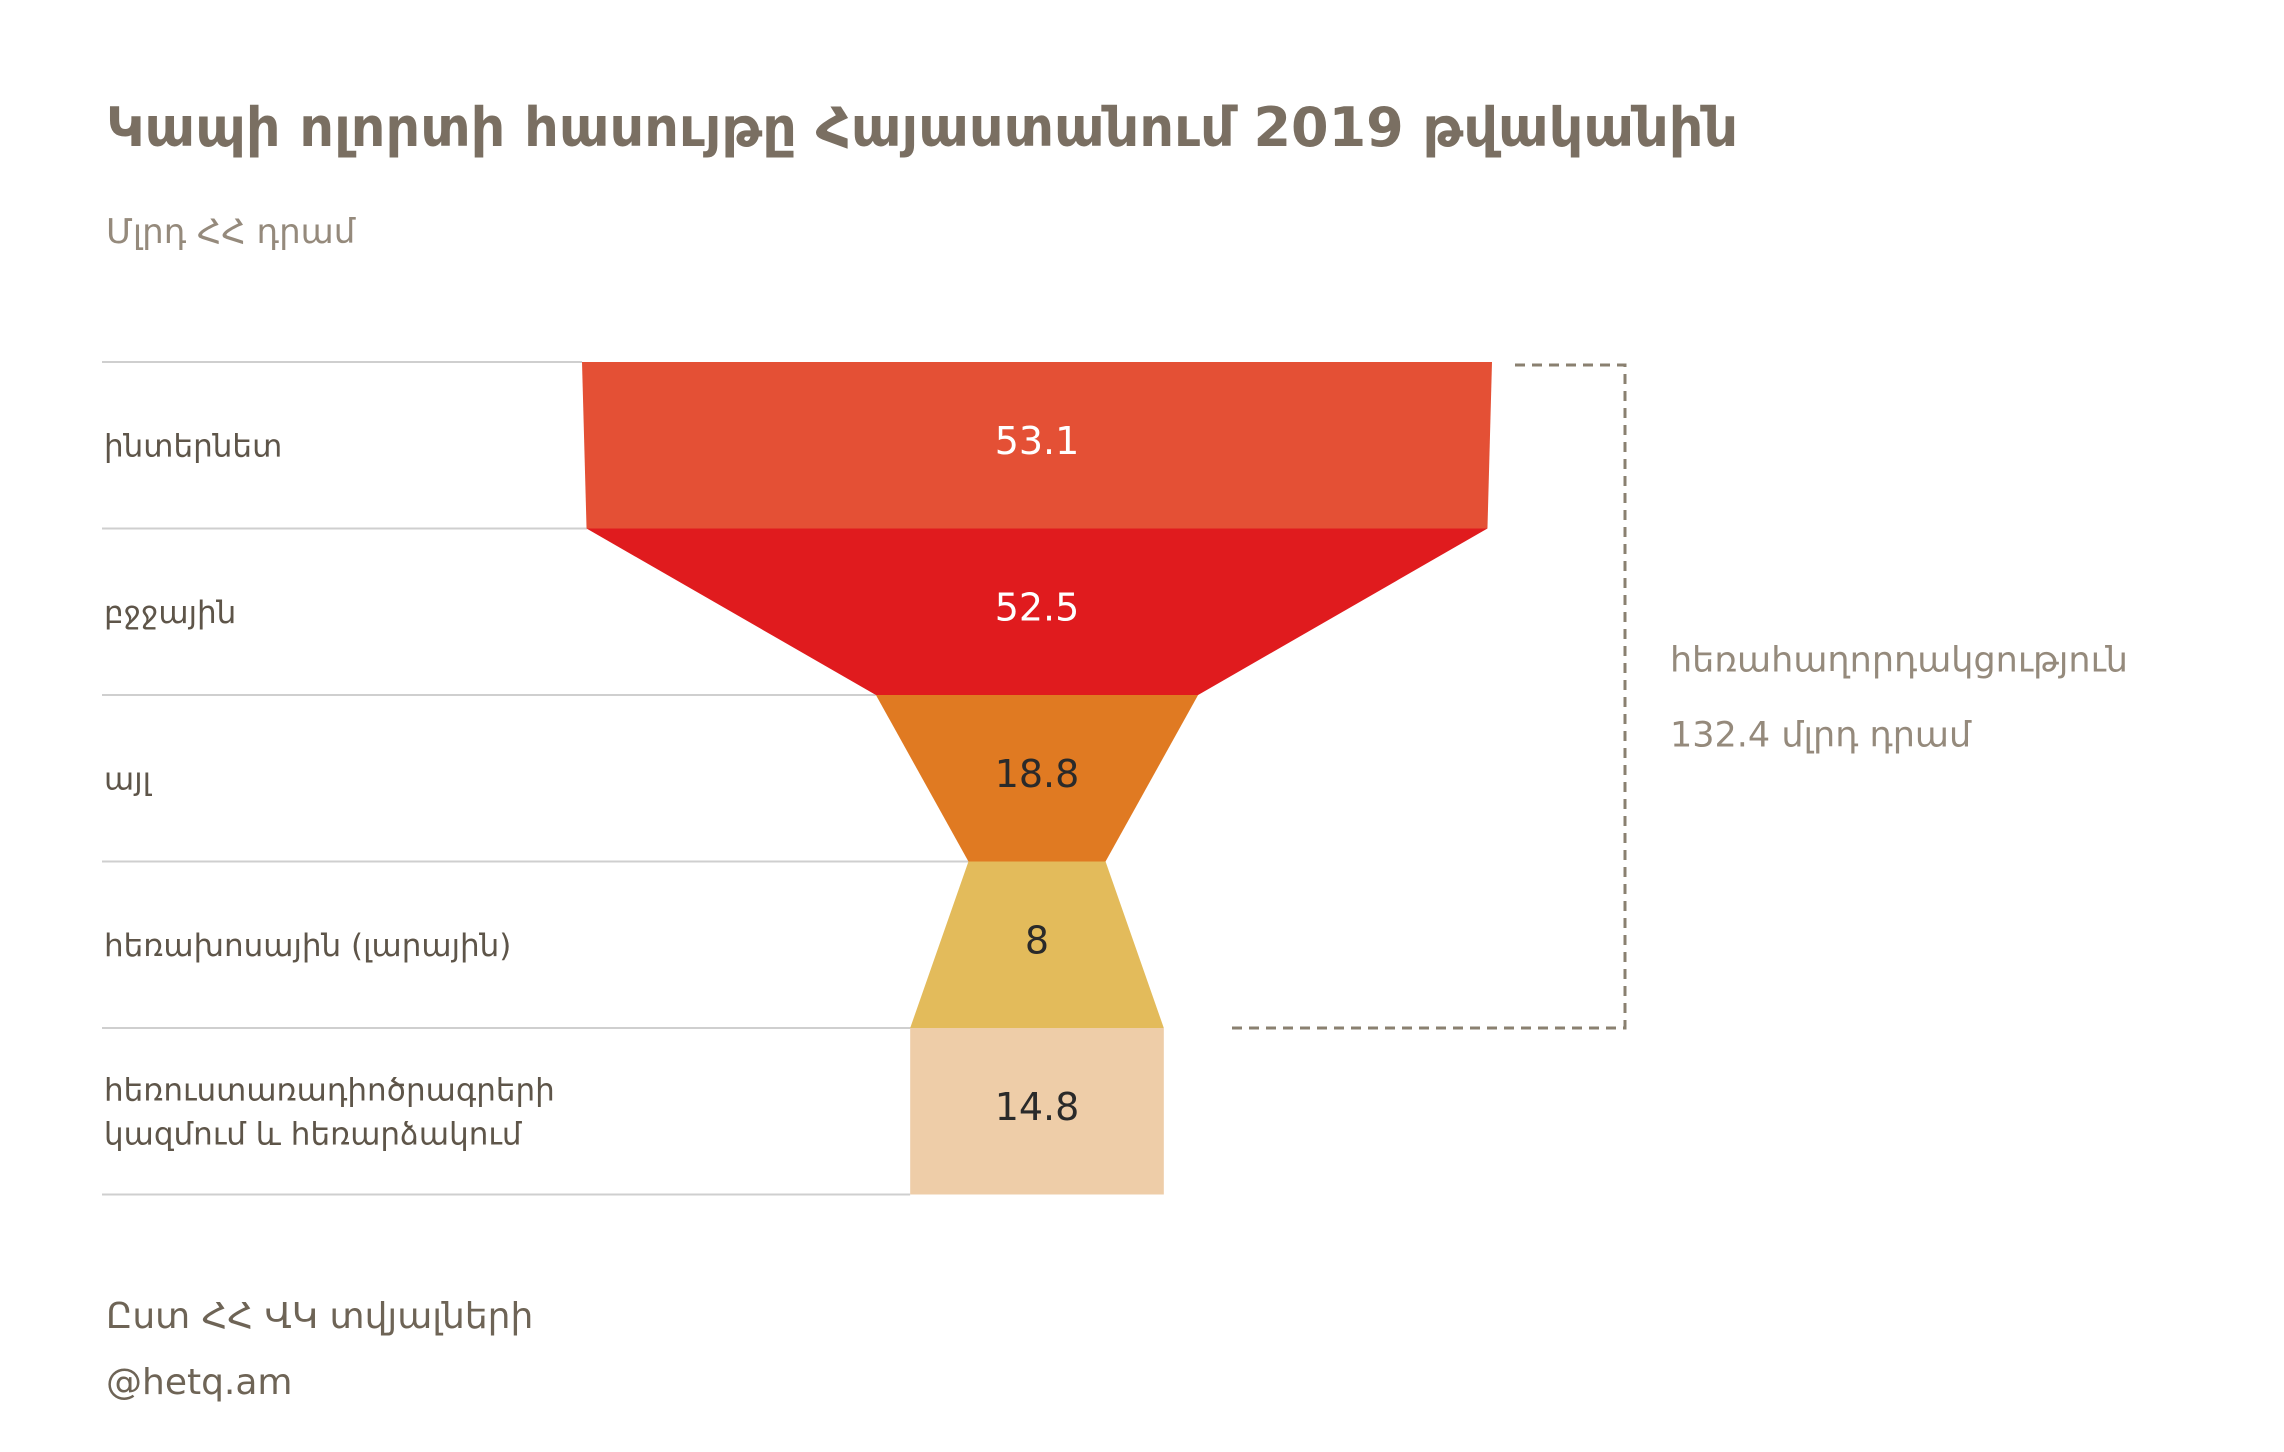 The width and height of the screenshot is (2284, 1452). Describe the element at coordinates (1037, 441) in the screenshot. I see `value-label: 53.1` at that location.